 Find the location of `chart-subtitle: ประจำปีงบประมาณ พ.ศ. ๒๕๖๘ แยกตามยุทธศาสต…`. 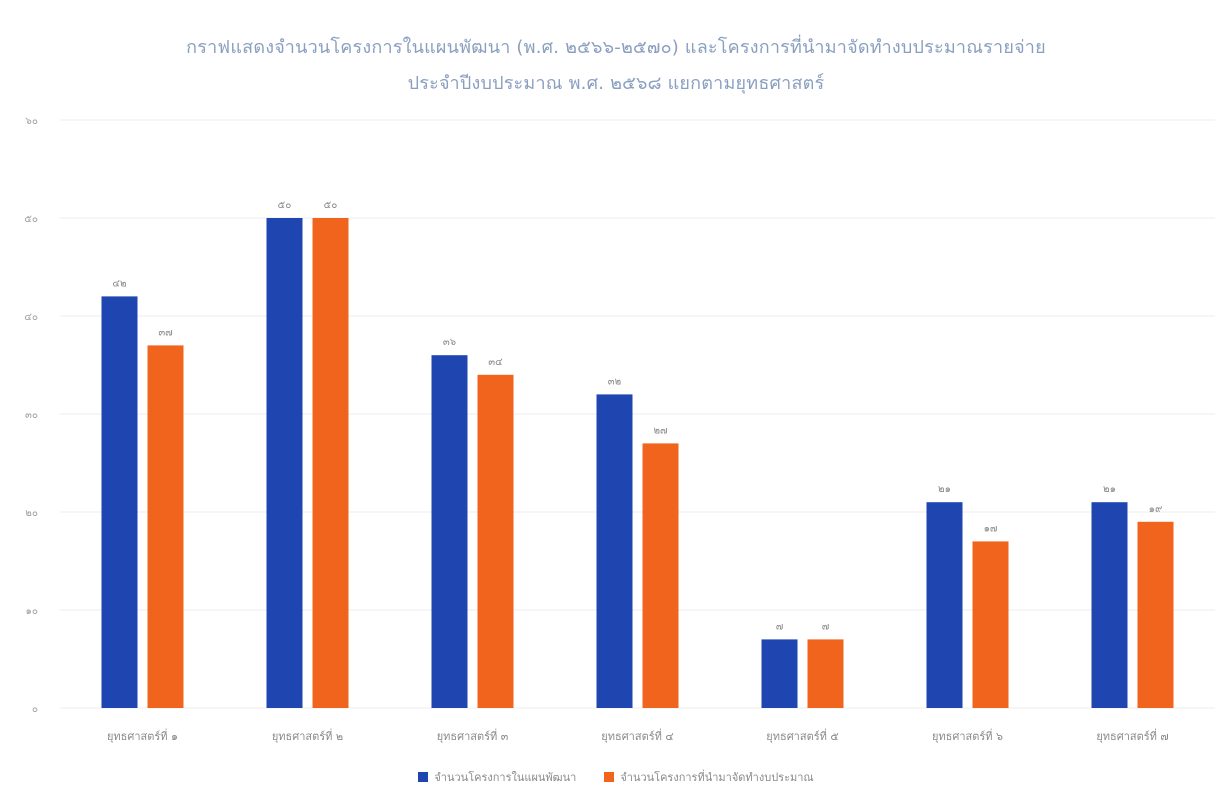

chart-subtitle: ประจำปีงบประมาณ พ.ศ. ๒๕๖๘ แยกตามยุทธศาสต… is located at coordinates (616, 83).